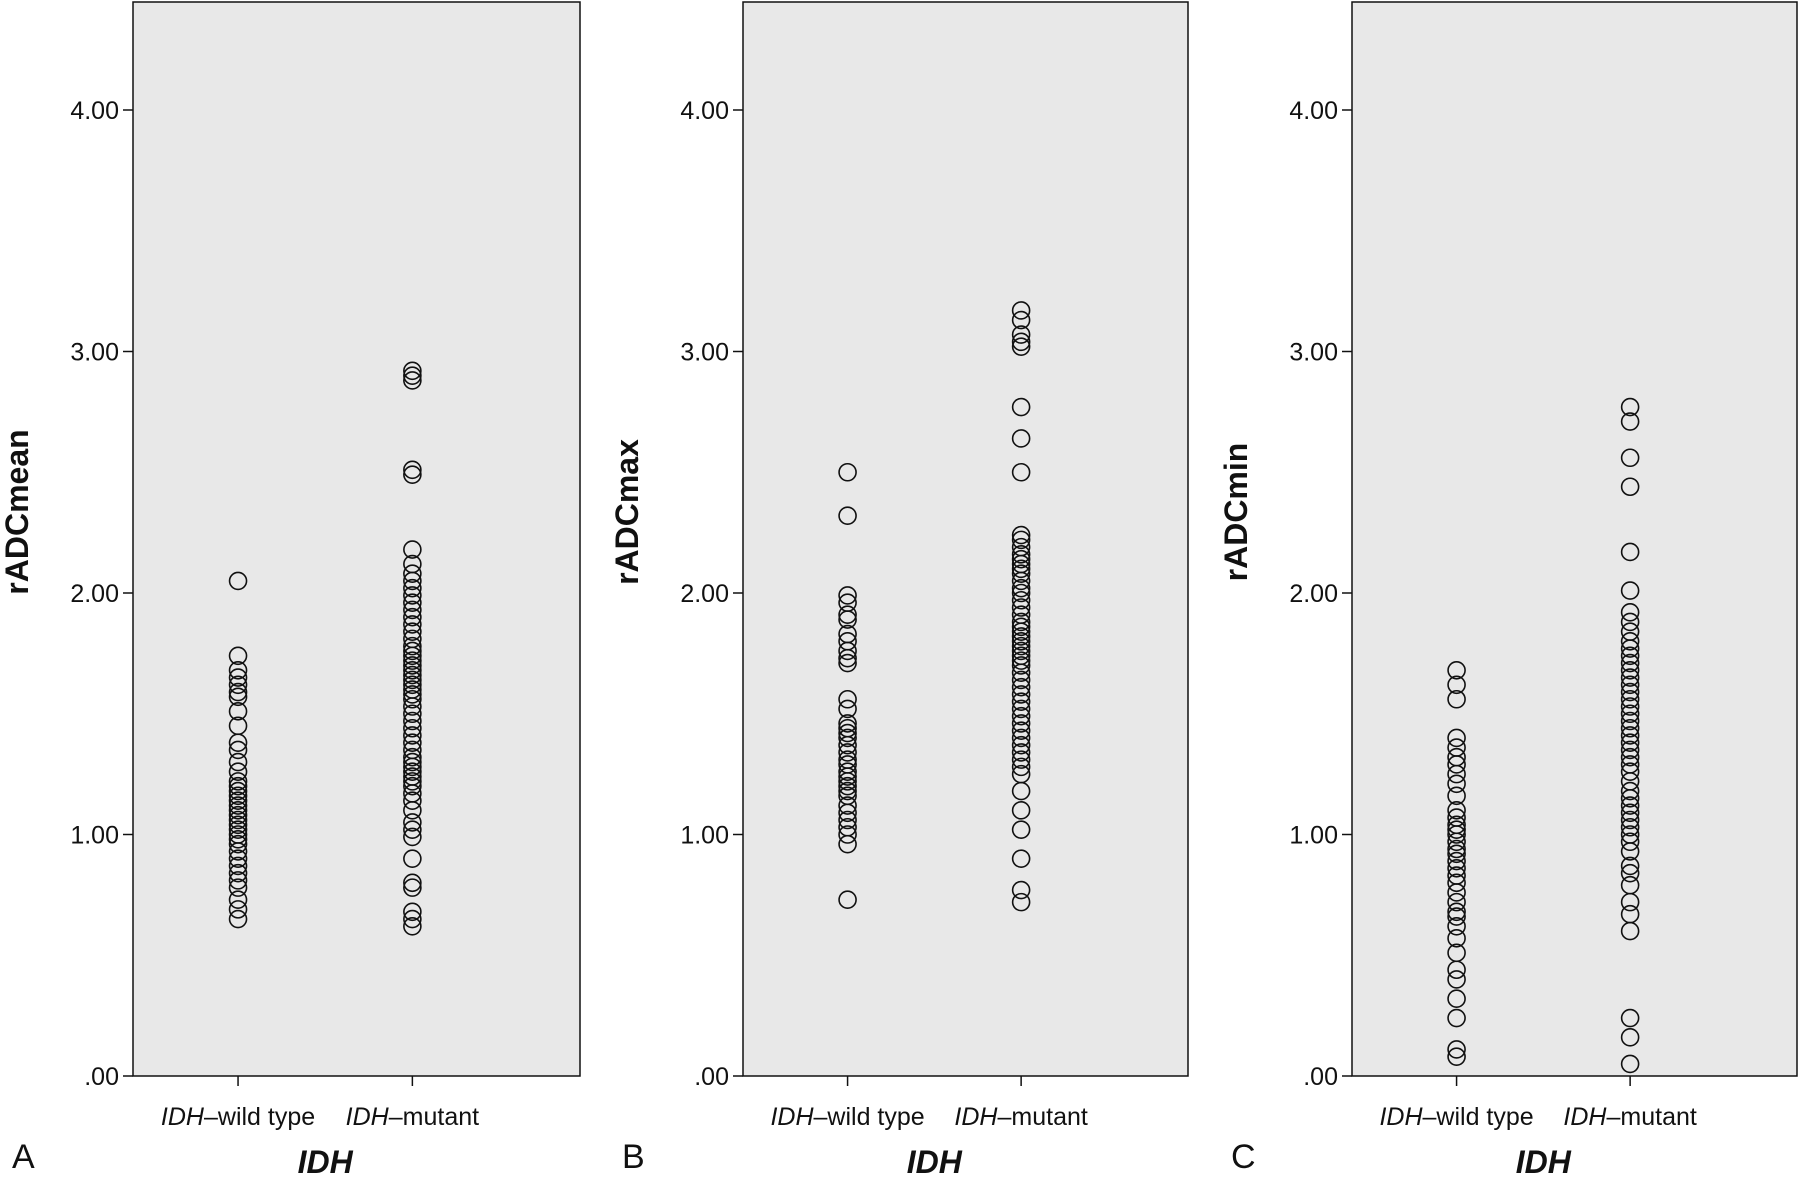 The image size is (1800, 1184). Describe the element at coordinates (1236, 512) in the screenshot. I see `y-axis-title: rADCmin` at that location.